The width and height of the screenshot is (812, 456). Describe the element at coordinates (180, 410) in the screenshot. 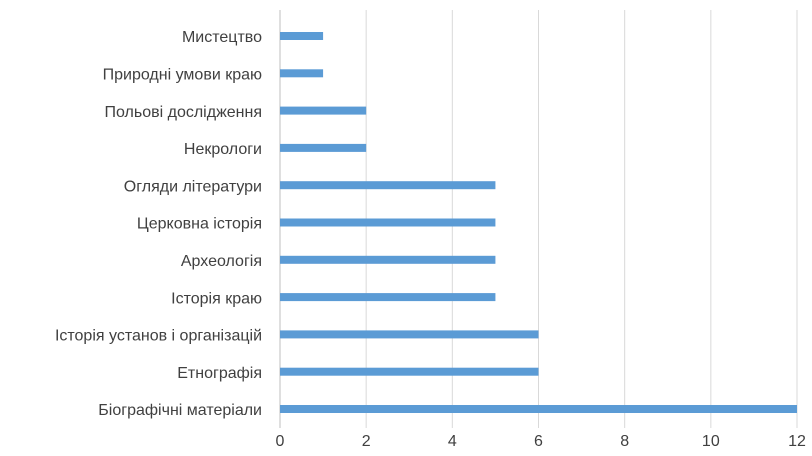

I see `category-label: Біографічні матеріали` at that location.